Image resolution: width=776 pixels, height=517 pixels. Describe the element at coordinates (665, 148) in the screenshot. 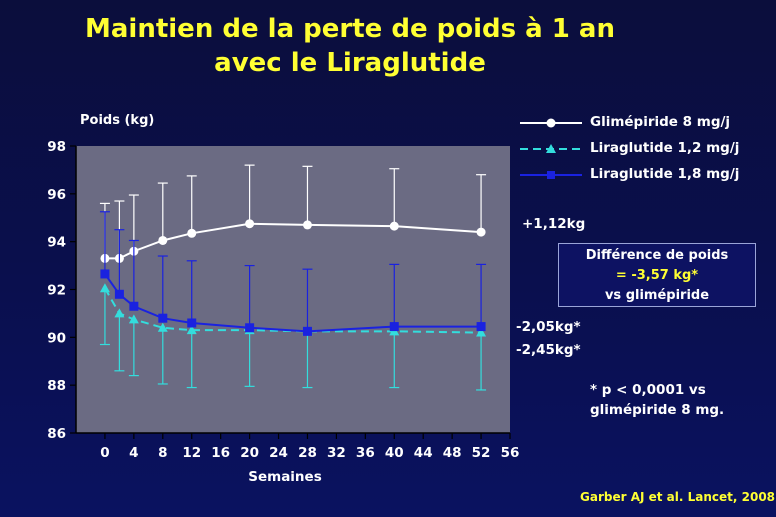

I see `legend-label-lira12: Liraglutide 1,2 mg/j` at that location.